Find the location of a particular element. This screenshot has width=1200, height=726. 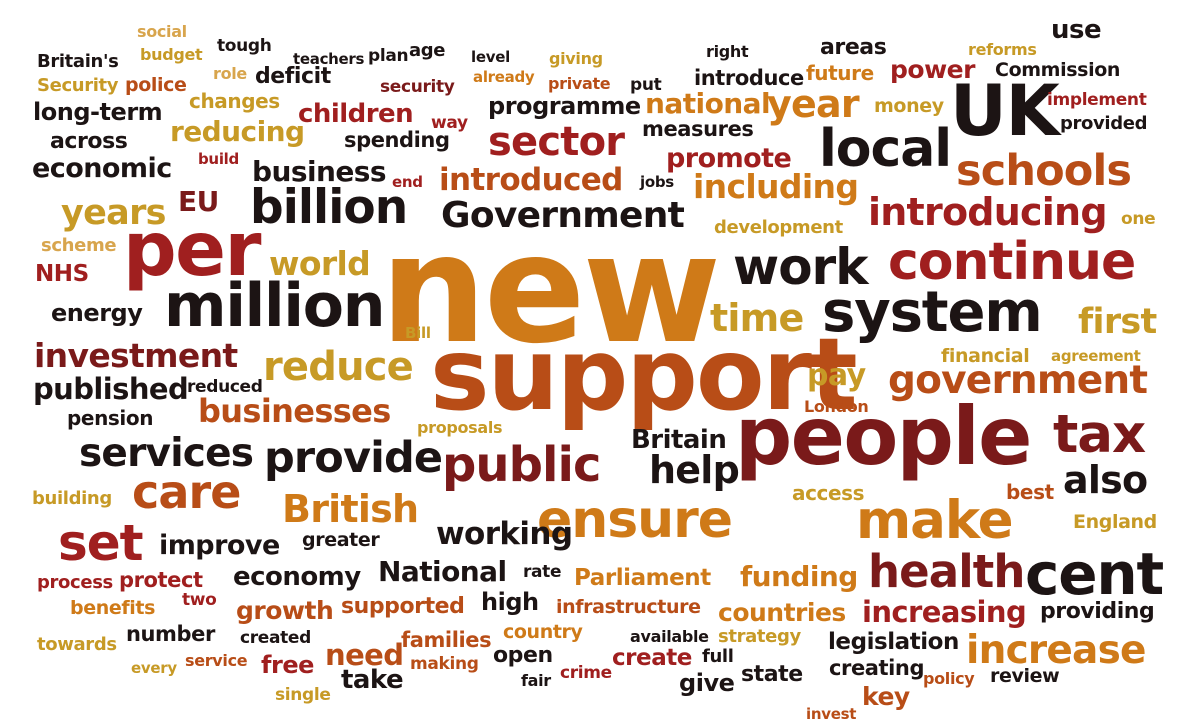

cloud-word: care is located at coordinates (186, 492).